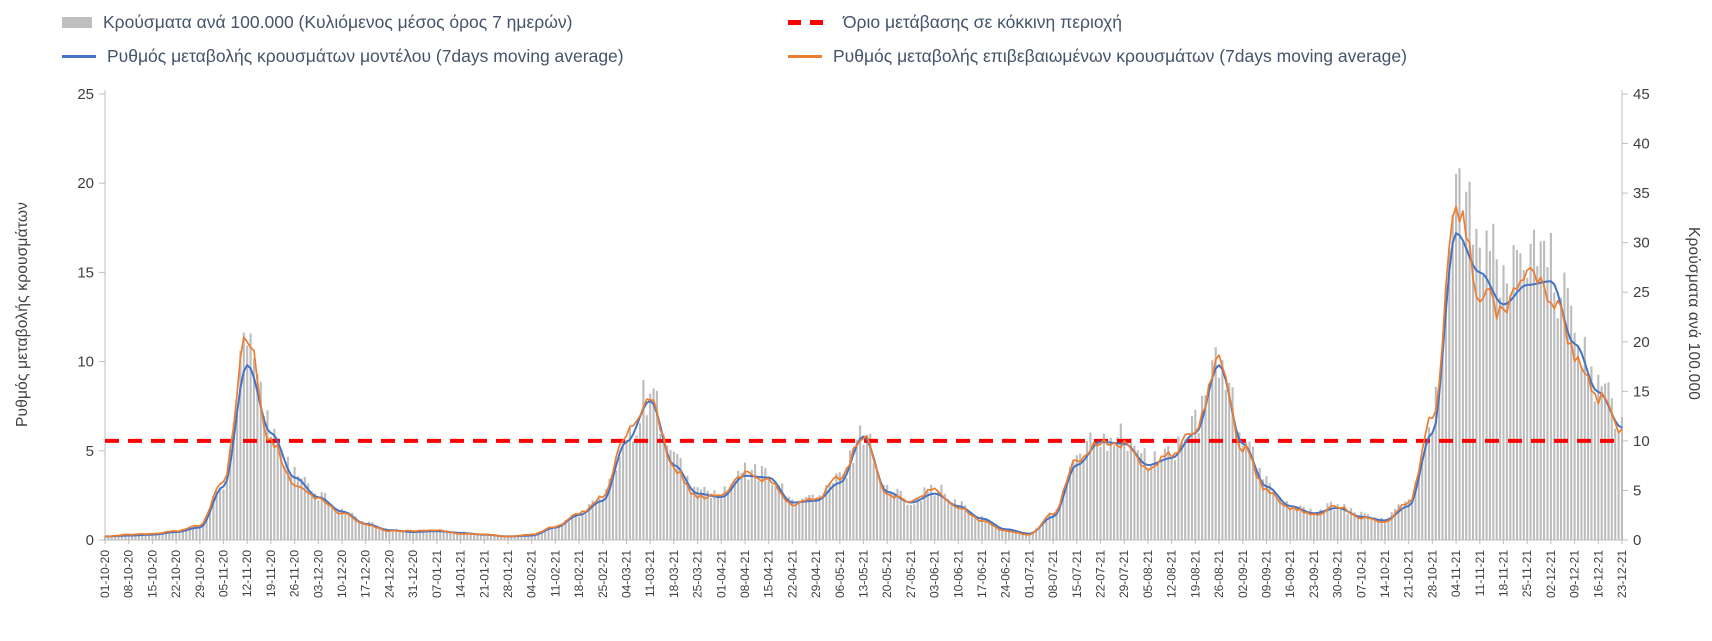 The width and height of the screenshot is (1712, 641). Describe the element at coordinates (935, 574) in the screenshot. I see `x-axis-date-label: 03-06-21` at that location.